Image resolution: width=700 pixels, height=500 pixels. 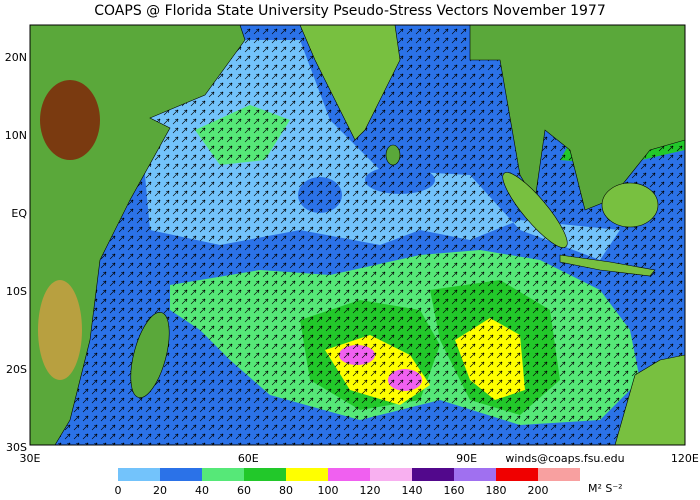 I want to click on colorbar-tick-label: 80, so click(x=286, y=490).